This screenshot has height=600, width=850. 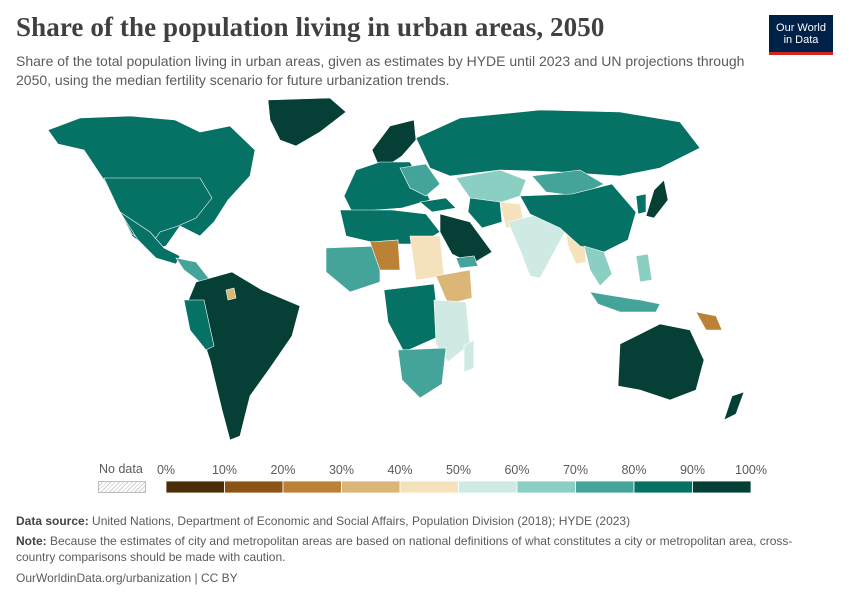 I want to click on legend-tick-label: 80%, so click(x=633, y=470).